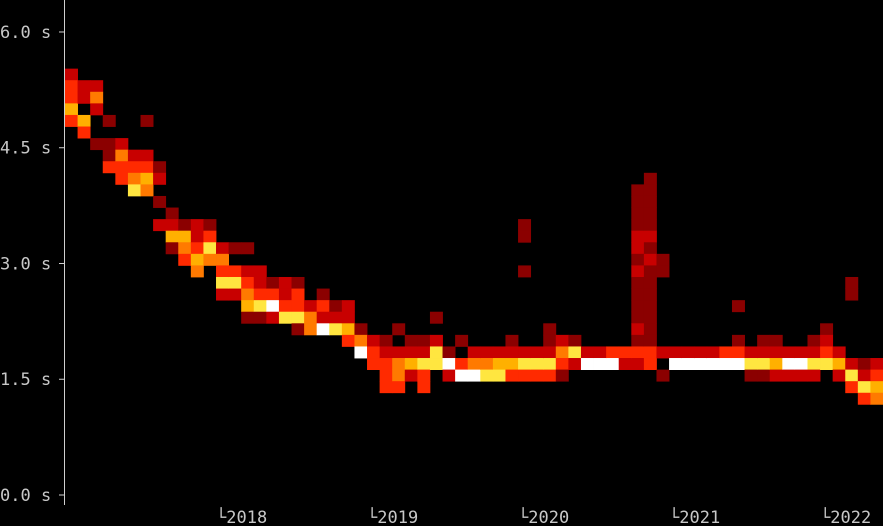  What do you see at coordinates (25, 380) in the screenshot?
I see `y-tick-label: 1.5 s` at bounding box center [25, 380].